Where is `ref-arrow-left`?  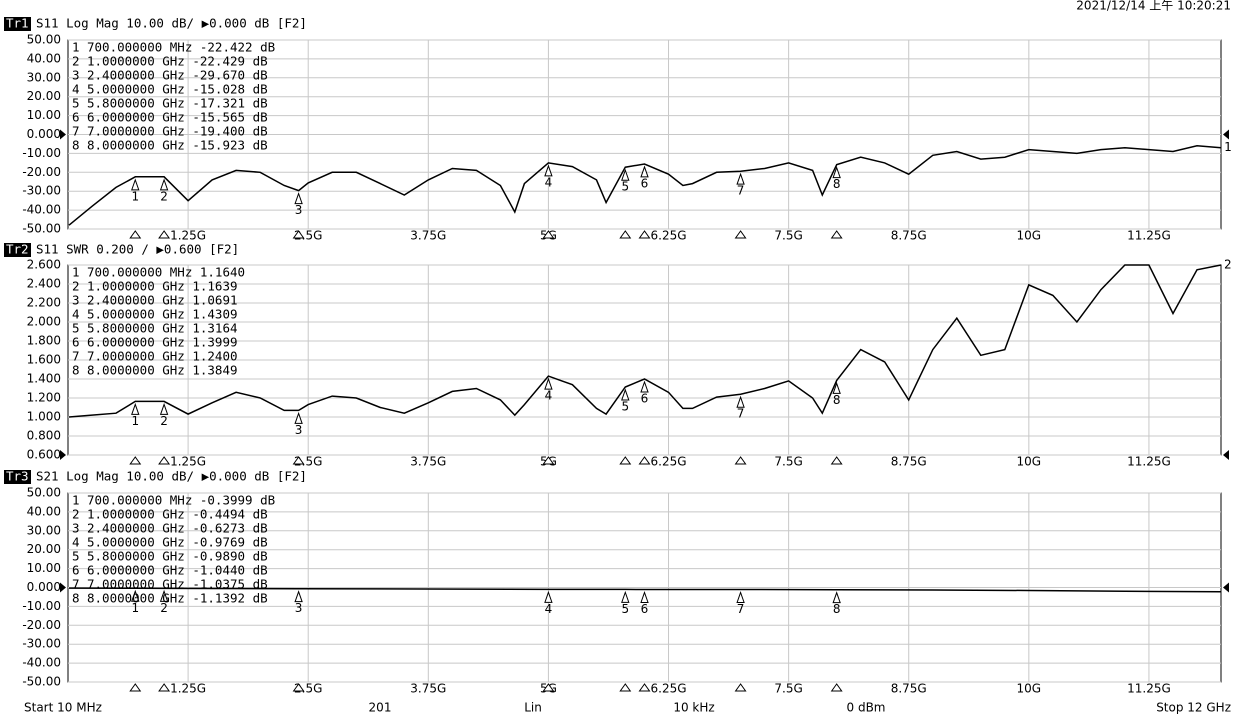
ref-arrow-left is located at coordinates (63, 134).